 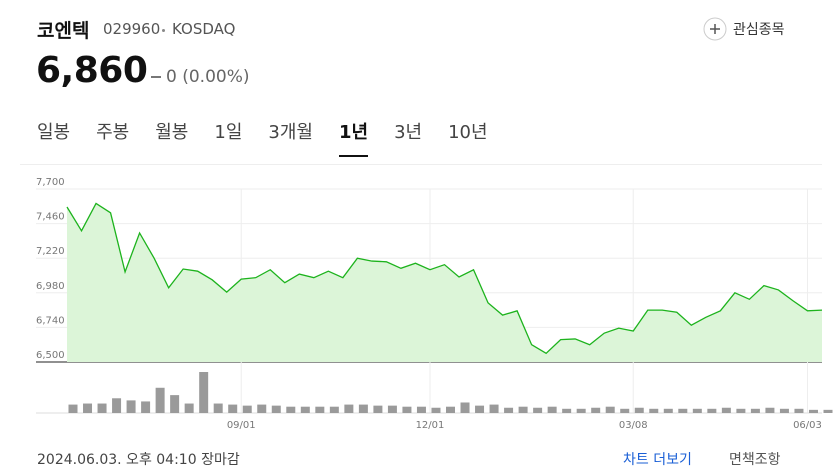 What do you see at coordinates (50, 355) in the screenshot?
I see `y-tick-label: 6,500` at bounding box center [50, 355].